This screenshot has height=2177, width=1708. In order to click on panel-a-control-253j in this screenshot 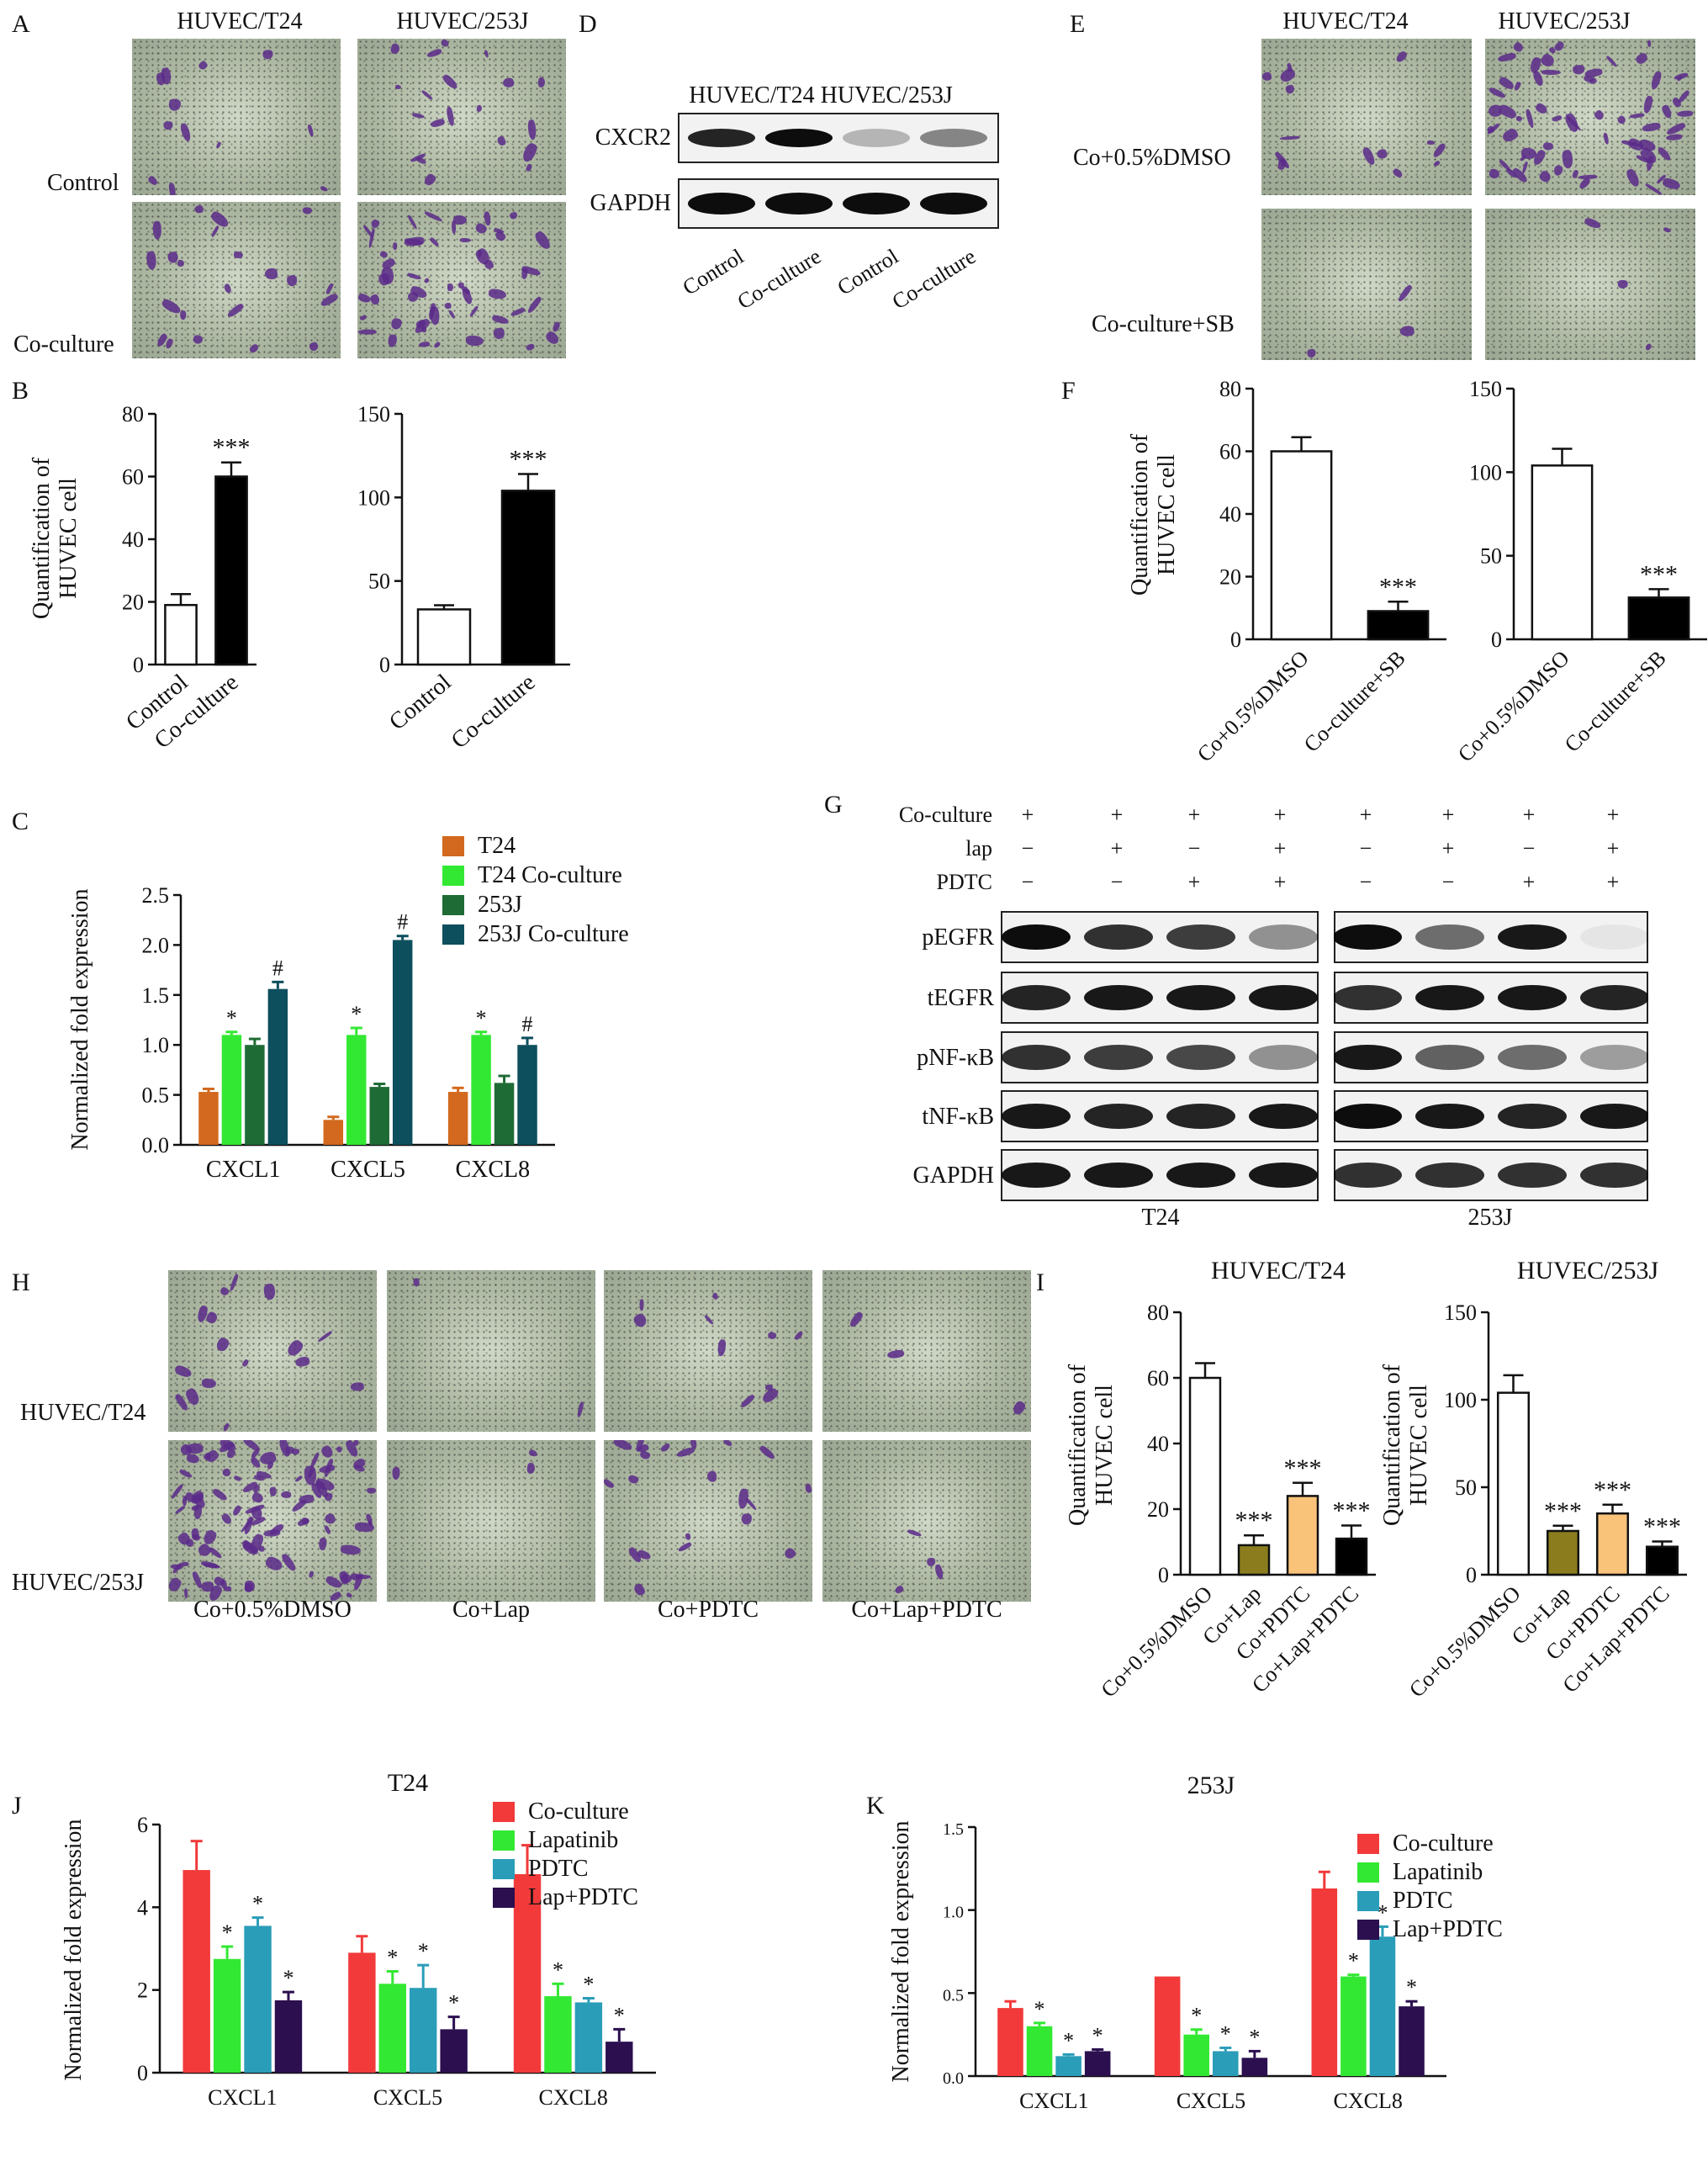, I will do `click(461, 117)`.